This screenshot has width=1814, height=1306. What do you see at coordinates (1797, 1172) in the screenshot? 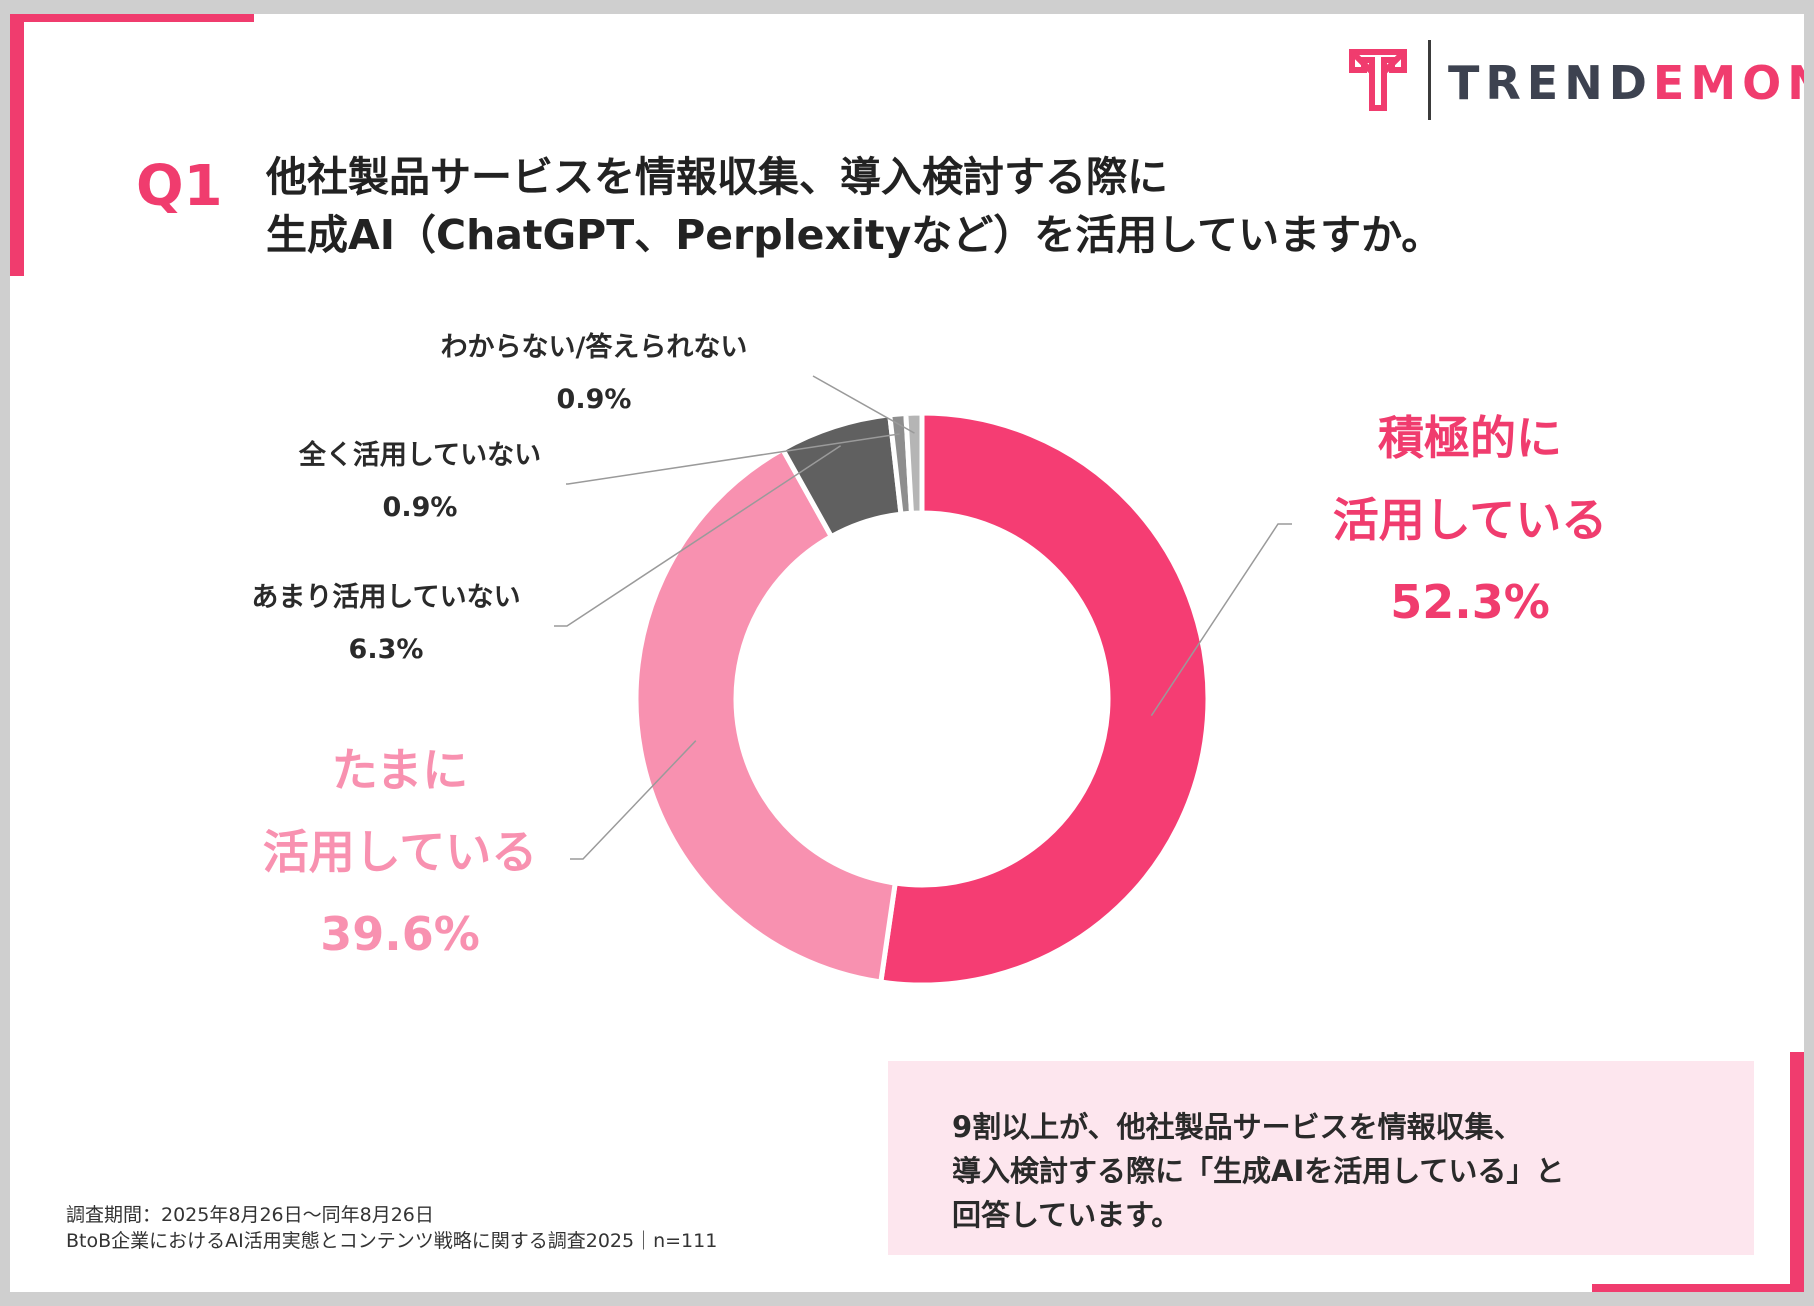
I see `right-accent-bar` at bounding box center [1797, 1172].